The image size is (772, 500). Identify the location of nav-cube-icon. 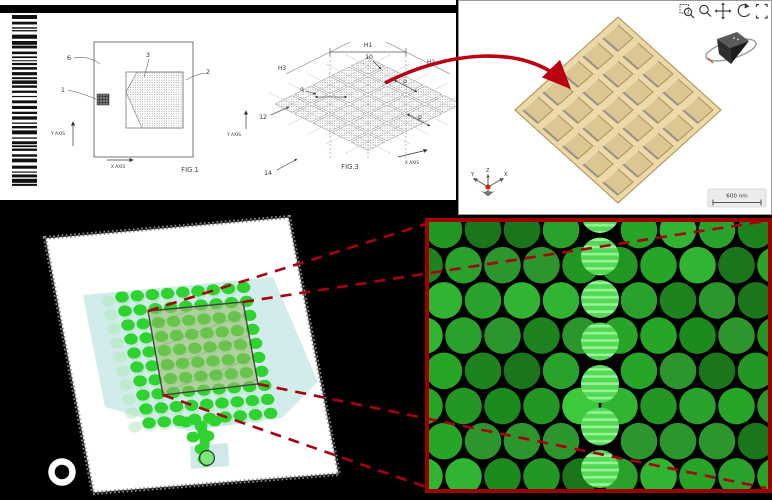
(731, 48).